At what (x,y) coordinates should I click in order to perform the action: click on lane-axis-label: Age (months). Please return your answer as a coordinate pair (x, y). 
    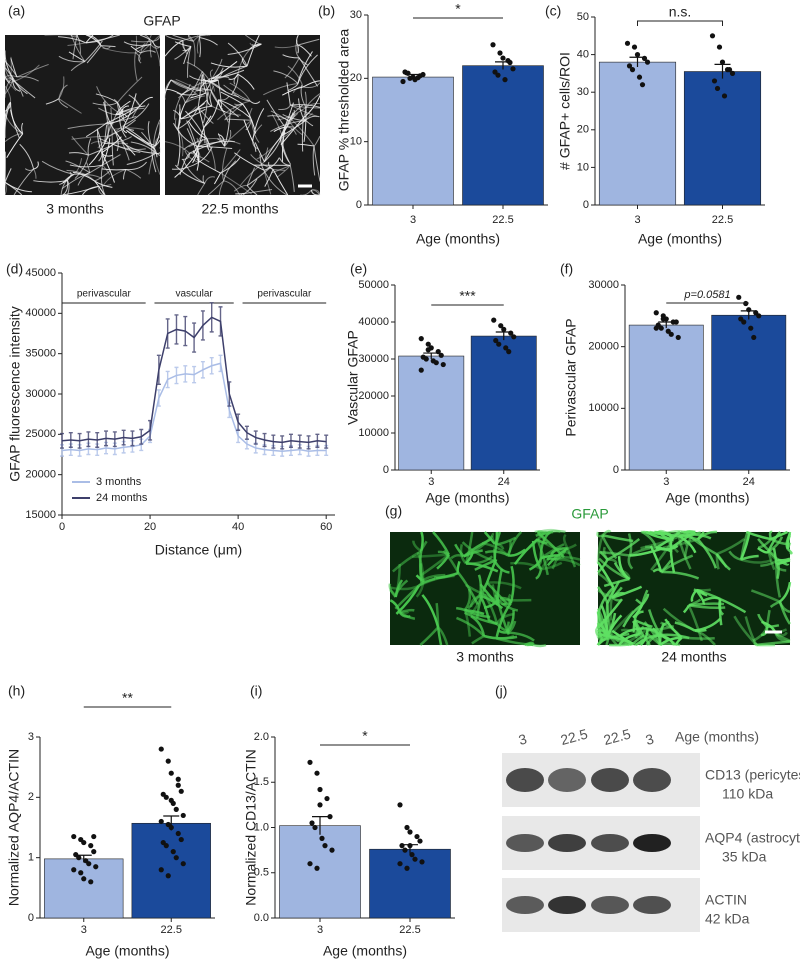
    Looking at the image, I should click on (717, 737).